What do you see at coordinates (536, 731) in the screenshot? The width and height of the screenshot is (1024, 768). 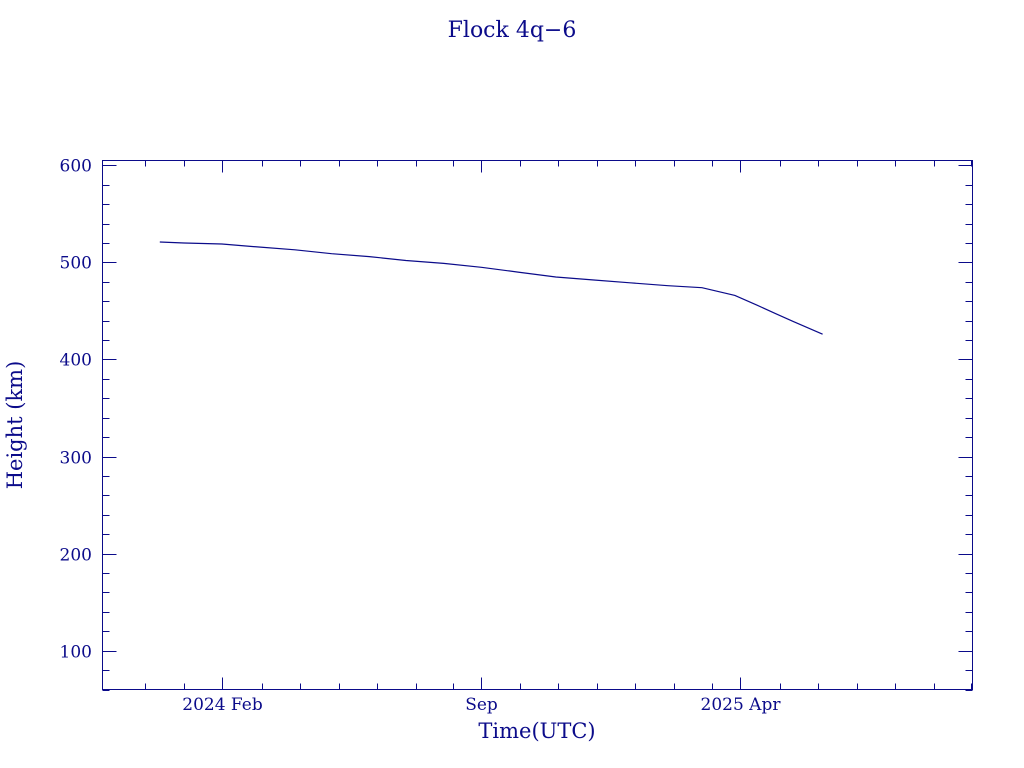 I see `x-axis-title: Time(UTC)` at bounding box center [536, 731].